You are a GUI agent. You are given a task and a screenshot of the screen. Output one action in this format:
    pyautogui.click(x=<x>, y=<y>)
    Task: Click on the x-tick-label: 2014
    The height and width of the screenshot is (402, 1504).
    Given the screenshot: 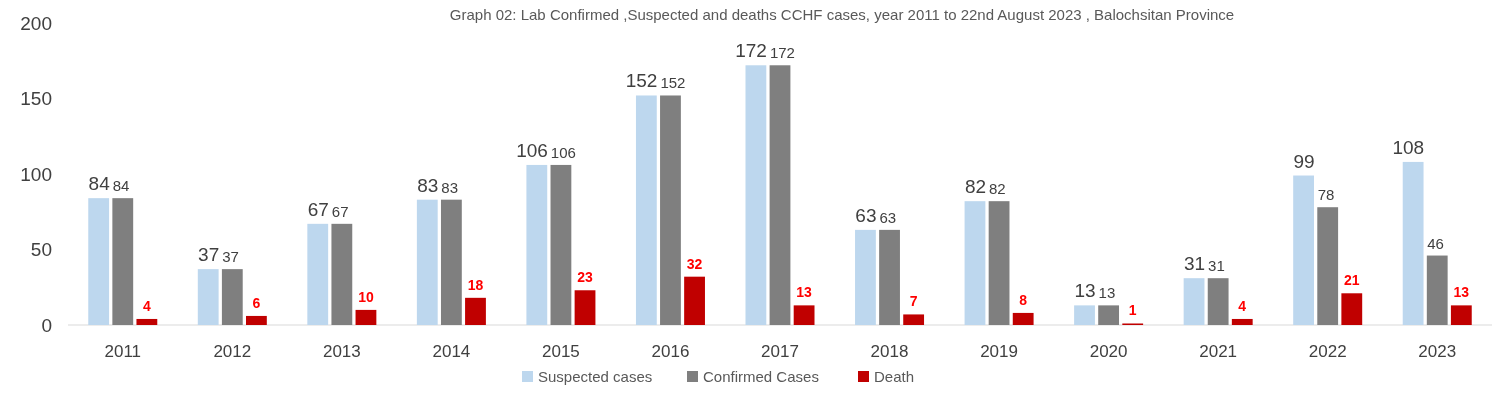 What is the action you would take?
    pyautogui.click(x=451, y=351)
    